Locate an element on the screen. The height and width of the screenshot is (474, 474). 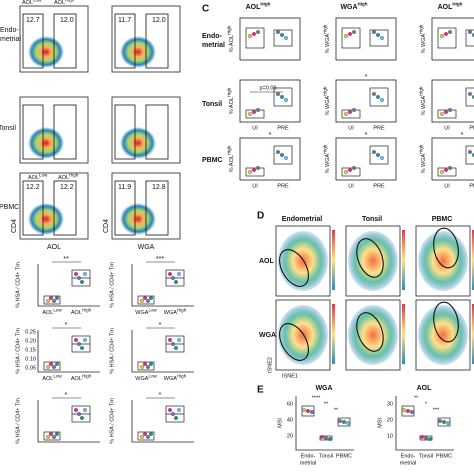
y-axis-label-base: % AOL is located at coordinates (232, 163).